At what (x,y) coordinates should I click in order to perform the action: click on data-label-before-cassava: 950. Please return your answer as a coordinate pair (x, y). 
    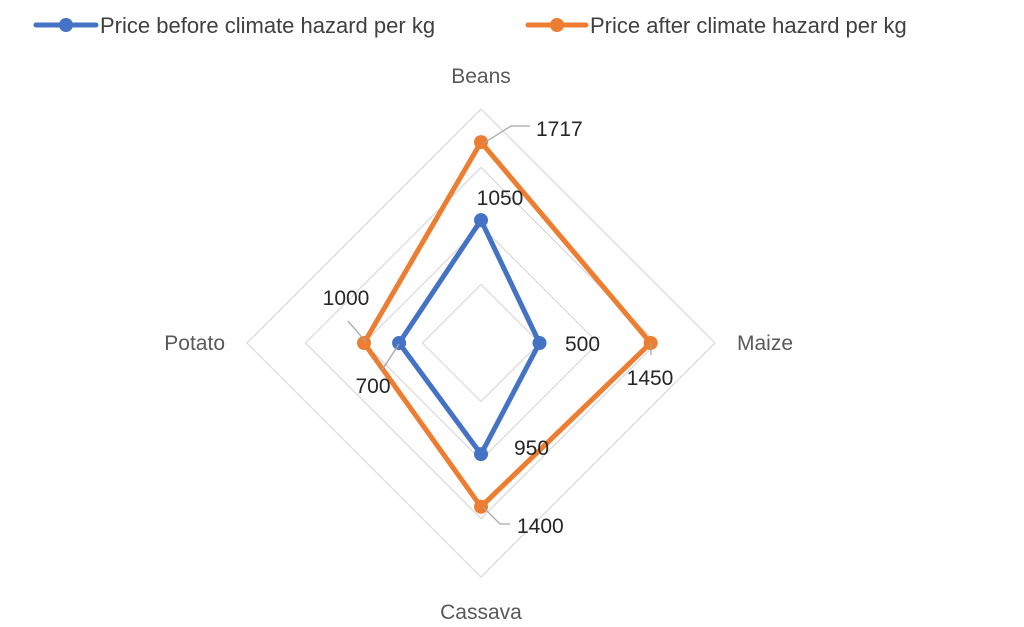
    Looking at the image, I should click on (531, 448).